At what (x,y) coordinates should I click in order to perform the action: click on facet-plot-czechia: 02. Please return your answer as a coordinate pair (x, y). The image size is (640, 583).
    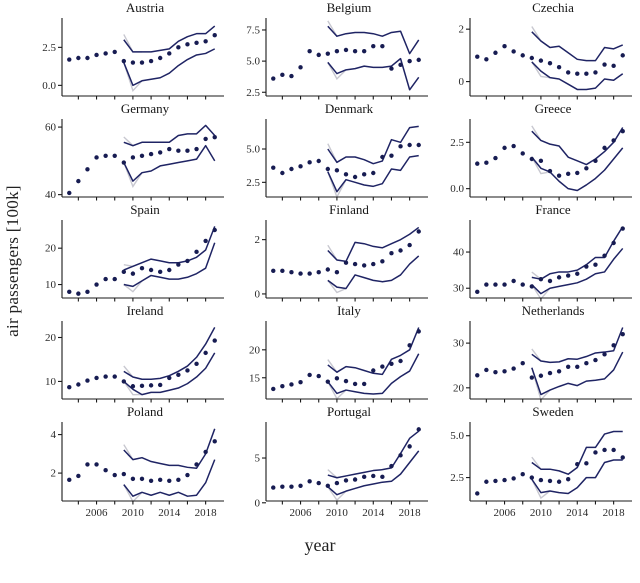
    Looking at the image, I should click on (545, 59).